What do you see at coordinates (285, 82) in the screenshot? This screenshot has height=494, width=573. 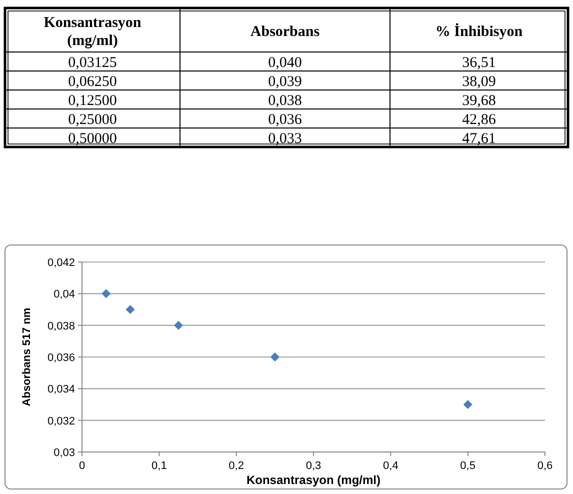 I see `data-label: 0,039` at bounding box center [285, 82].